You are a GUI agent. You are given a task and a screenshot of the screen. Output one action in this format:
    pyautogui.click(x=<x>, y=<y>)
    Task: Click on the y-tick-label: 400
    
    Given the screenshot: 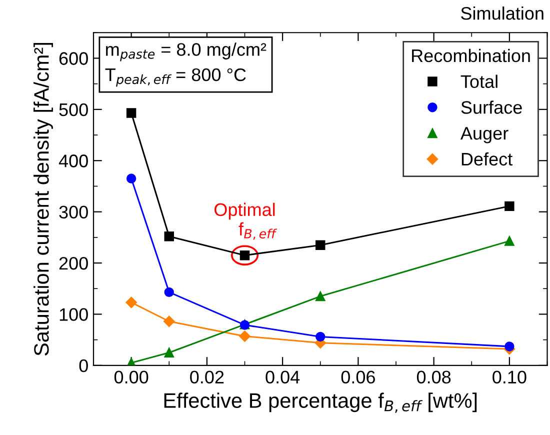 What is the action you would take?
    pyautogui.click(x=73, y=161)
    